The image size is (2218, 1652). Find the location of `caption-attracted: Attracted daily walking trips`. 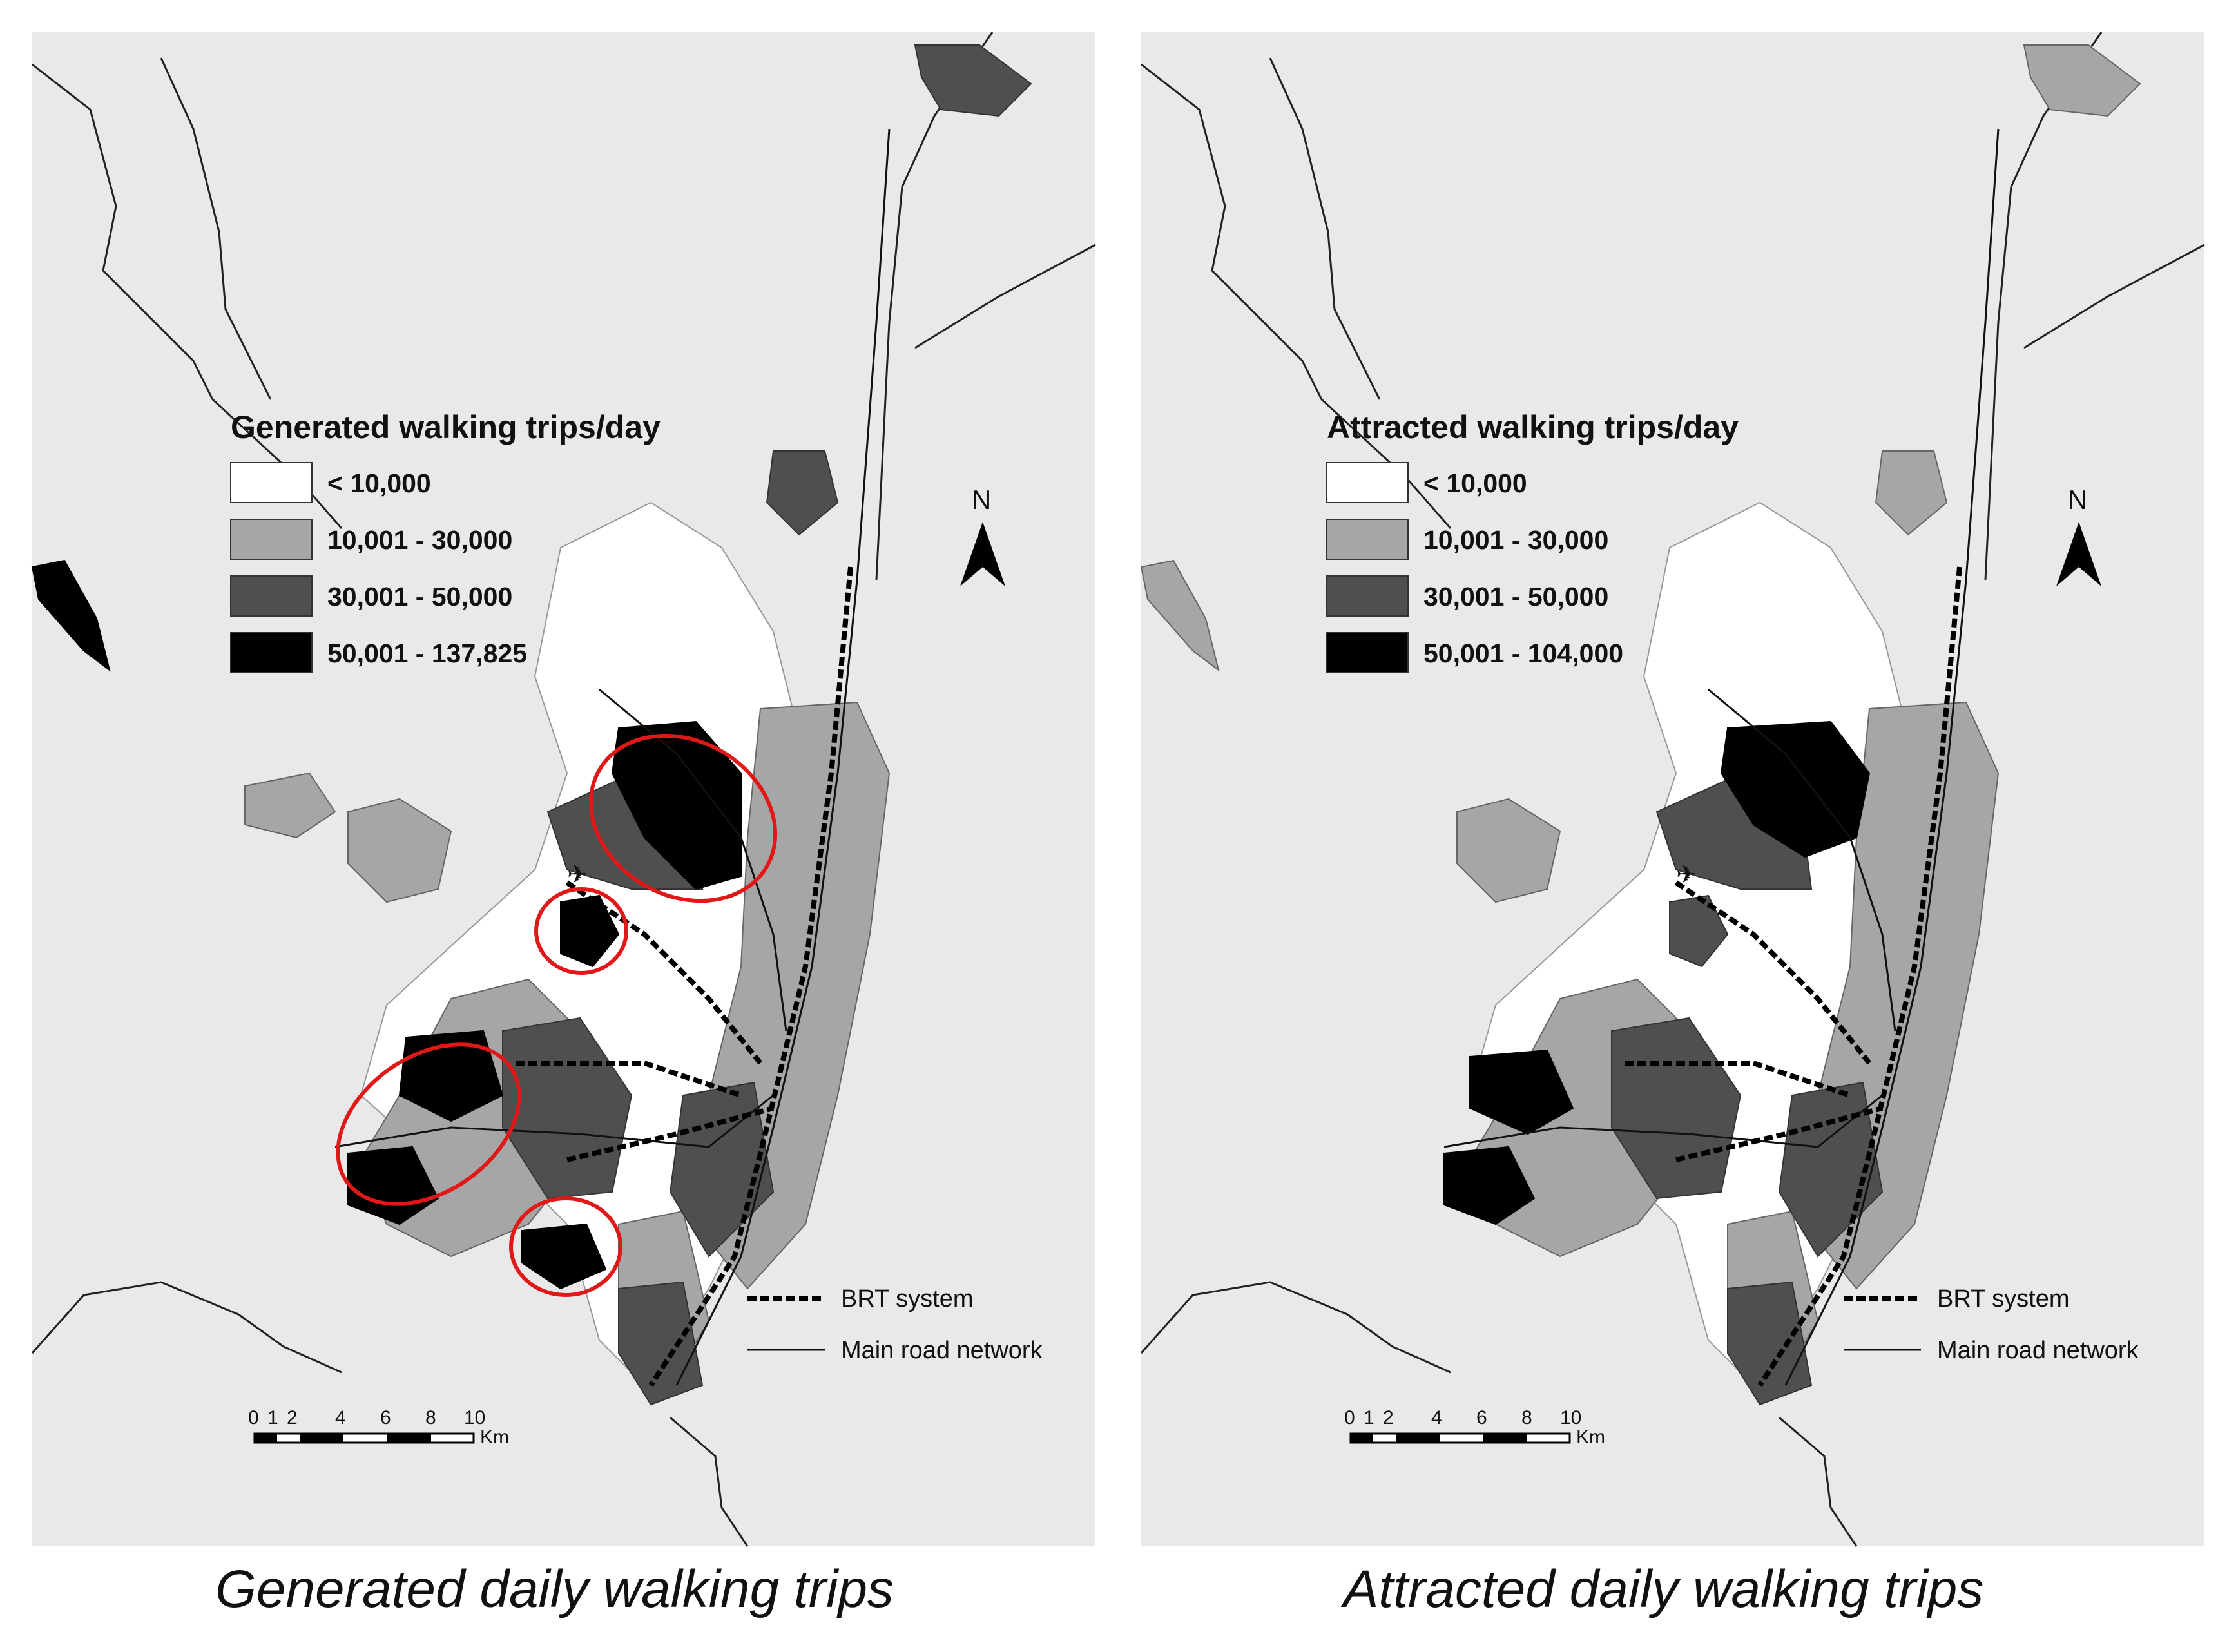

caption-attracted: Attracted daily walking trips is located at coordinates (1663, 1589).